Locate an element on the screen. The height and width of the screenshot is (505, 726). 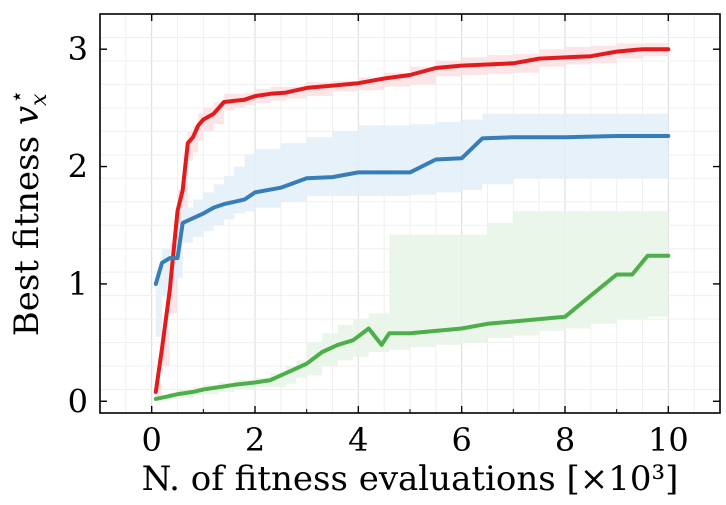
y-tick-label: 0 is located at coordinates (78, 401).